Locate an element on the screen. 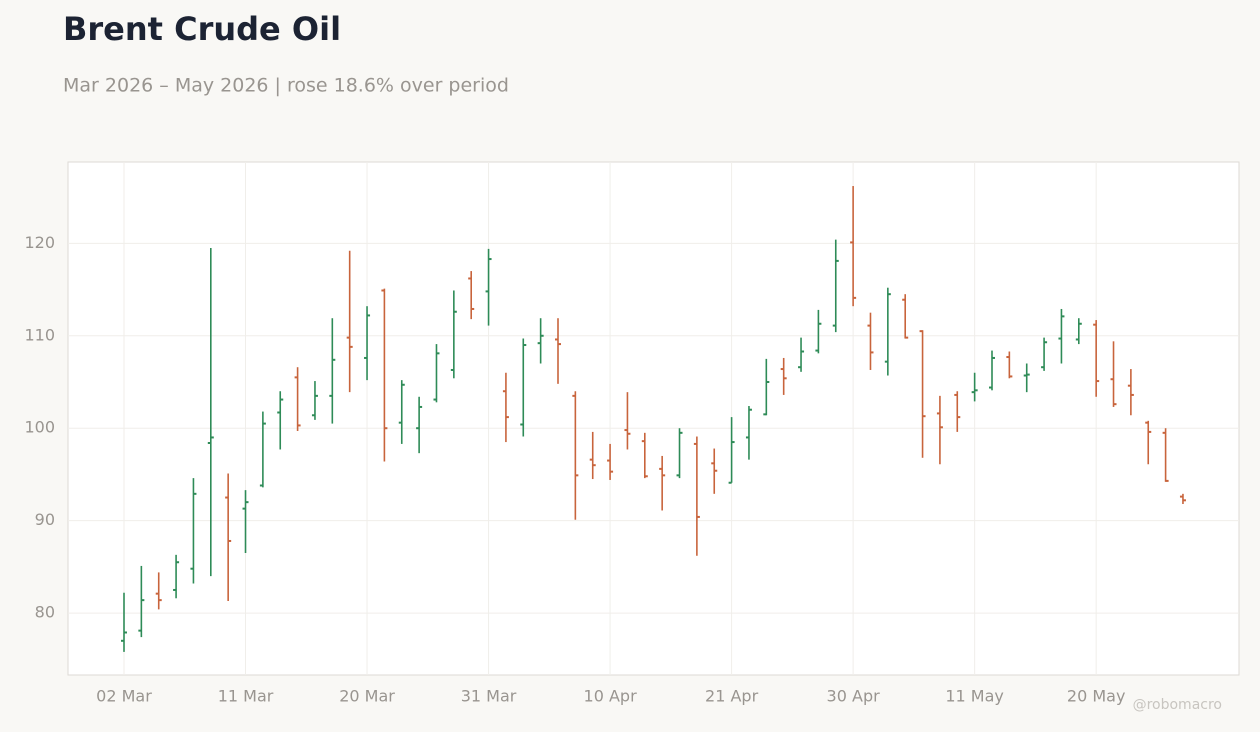  y-tick-label: 80 is located at coordinates (45, 612).